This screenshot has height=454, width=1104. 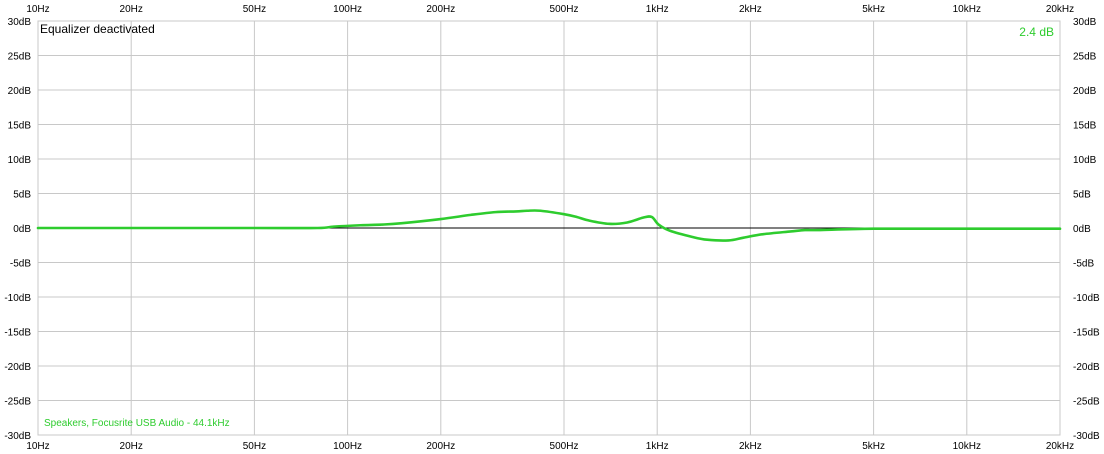 What do you see at coordinates (967, 9) in the screenshot?
I see `x-tick-label-top: 10kHz` at bounding box center [967, 9].